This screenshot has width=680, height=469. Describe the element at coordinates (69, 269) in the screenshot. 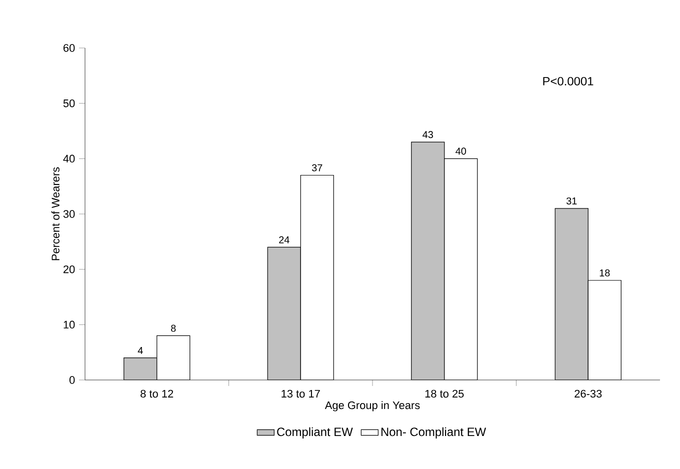

I see `y-tick-label: 20` at that location.